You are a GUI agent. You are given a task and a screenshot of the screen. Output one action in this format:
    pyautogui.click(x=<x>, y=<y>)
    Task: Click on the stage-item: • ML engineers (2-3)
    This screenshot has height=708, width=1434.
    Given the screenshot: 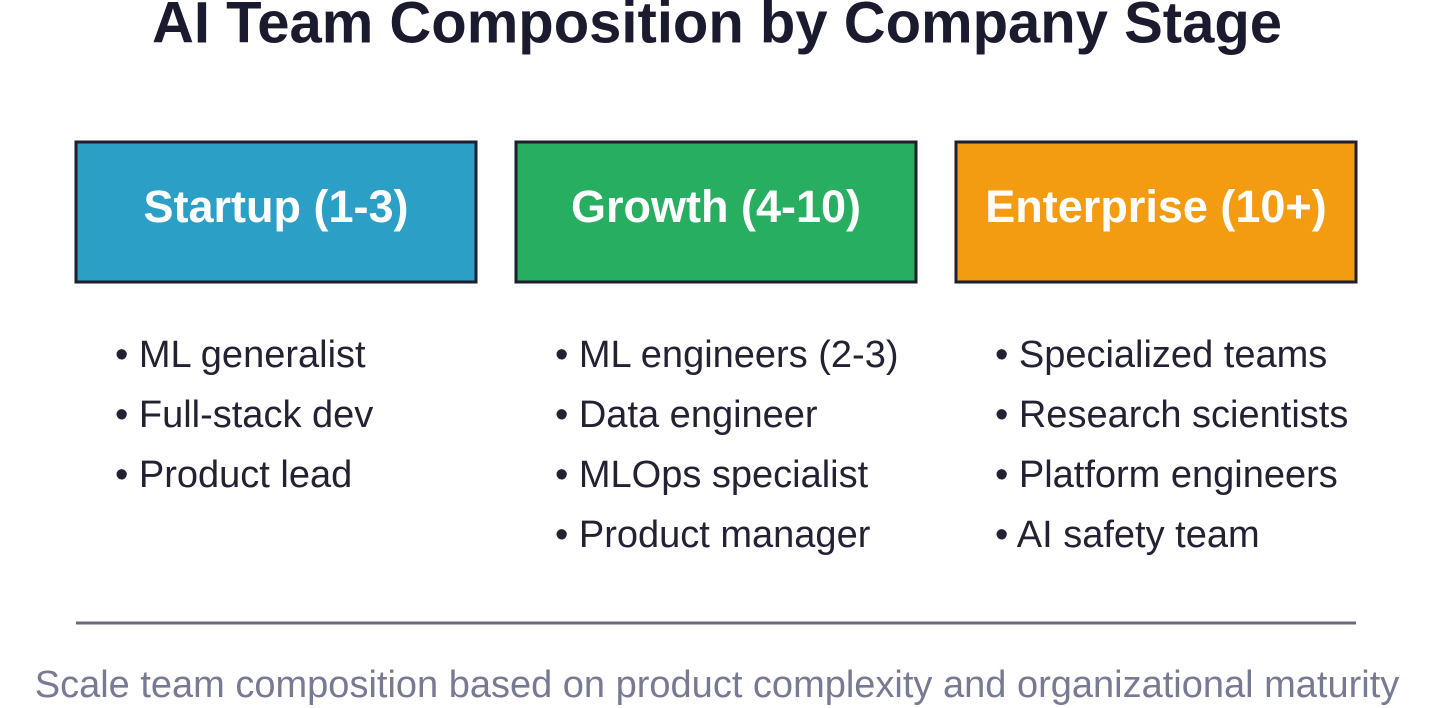 What is the action you would take?
    pyautogui.click(x=726, y=355)
    